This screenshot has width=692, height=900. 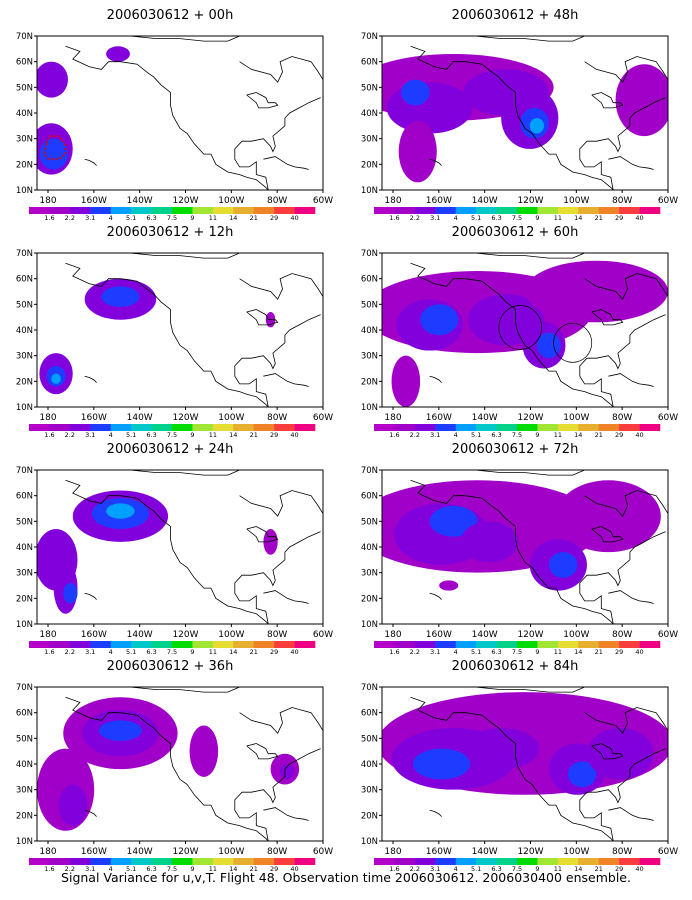 I want to click on lat-tick-label: 70N, so click(x=24, y=37).